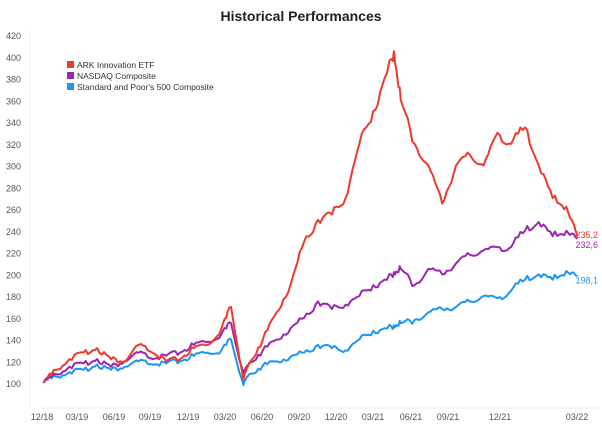 This screenshot has height=426, width=602. I want to click on x-tick-label: 03/19, so click(77, 417).